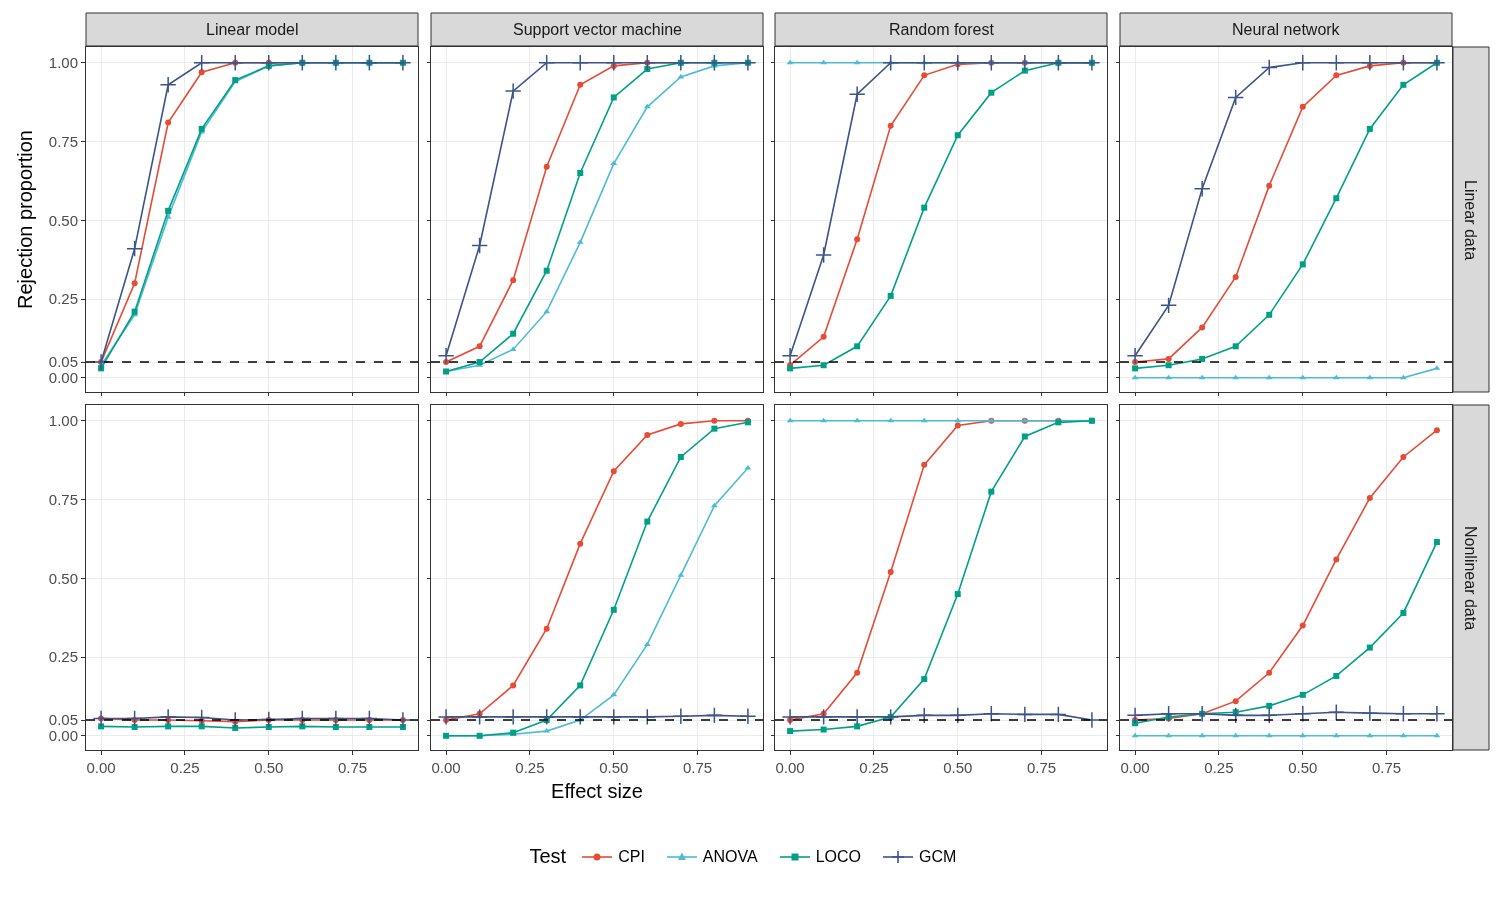  I want to click on legend-label: ANOVA, so click(730, 856).